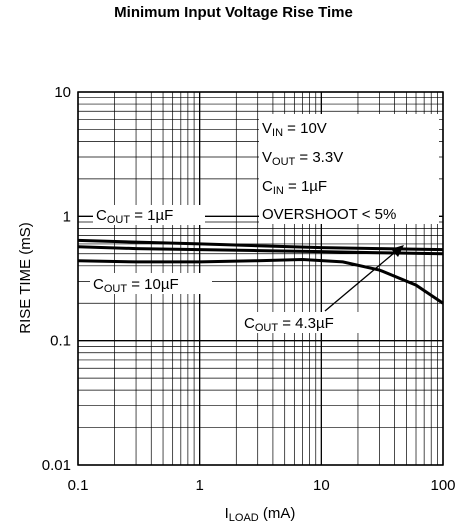 This screenshot has width=467, height=529. Describe the element at coordinates (302, 158) in the screenshot. I see `condition-1: VOUT = 3.3V` at that location.